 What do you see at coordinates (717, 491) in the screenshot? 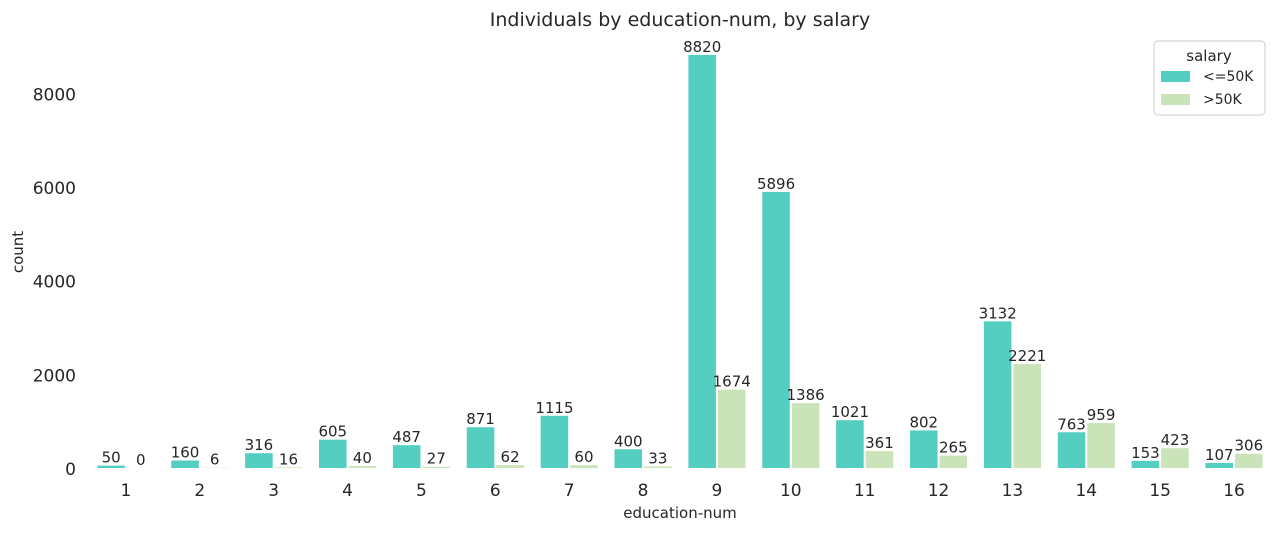
I see `x-tick-label: 9` at bounding box center [717, 491].